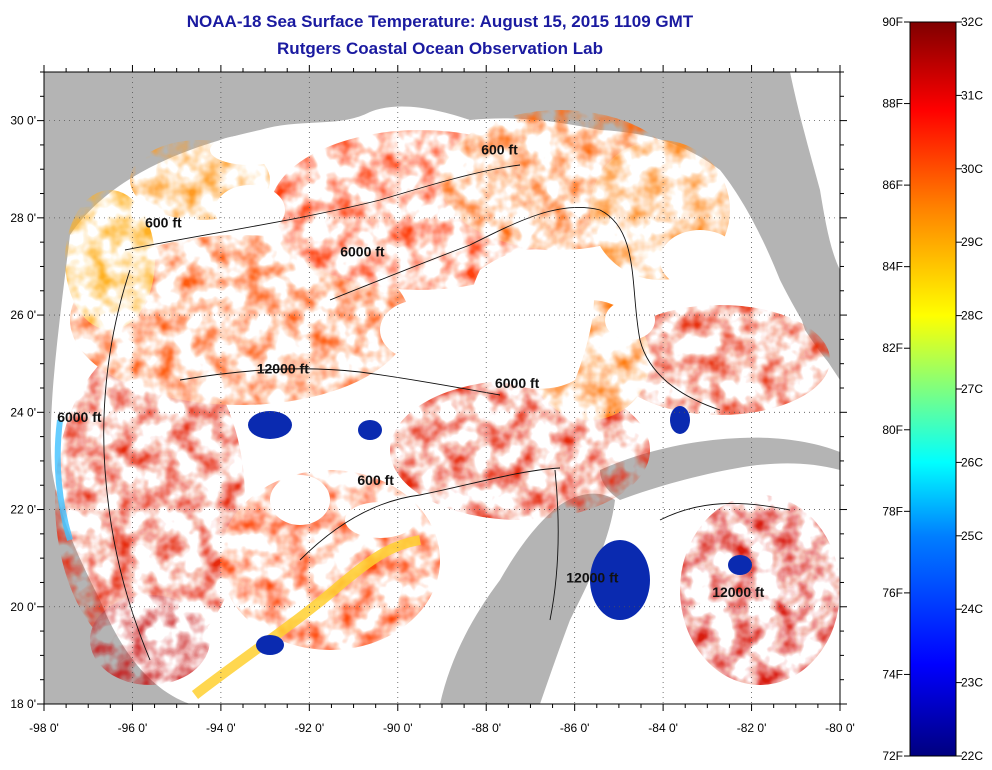 The image size is (992, 770). I want to click on lon-tick-label: -80 0', so click(840, 728).